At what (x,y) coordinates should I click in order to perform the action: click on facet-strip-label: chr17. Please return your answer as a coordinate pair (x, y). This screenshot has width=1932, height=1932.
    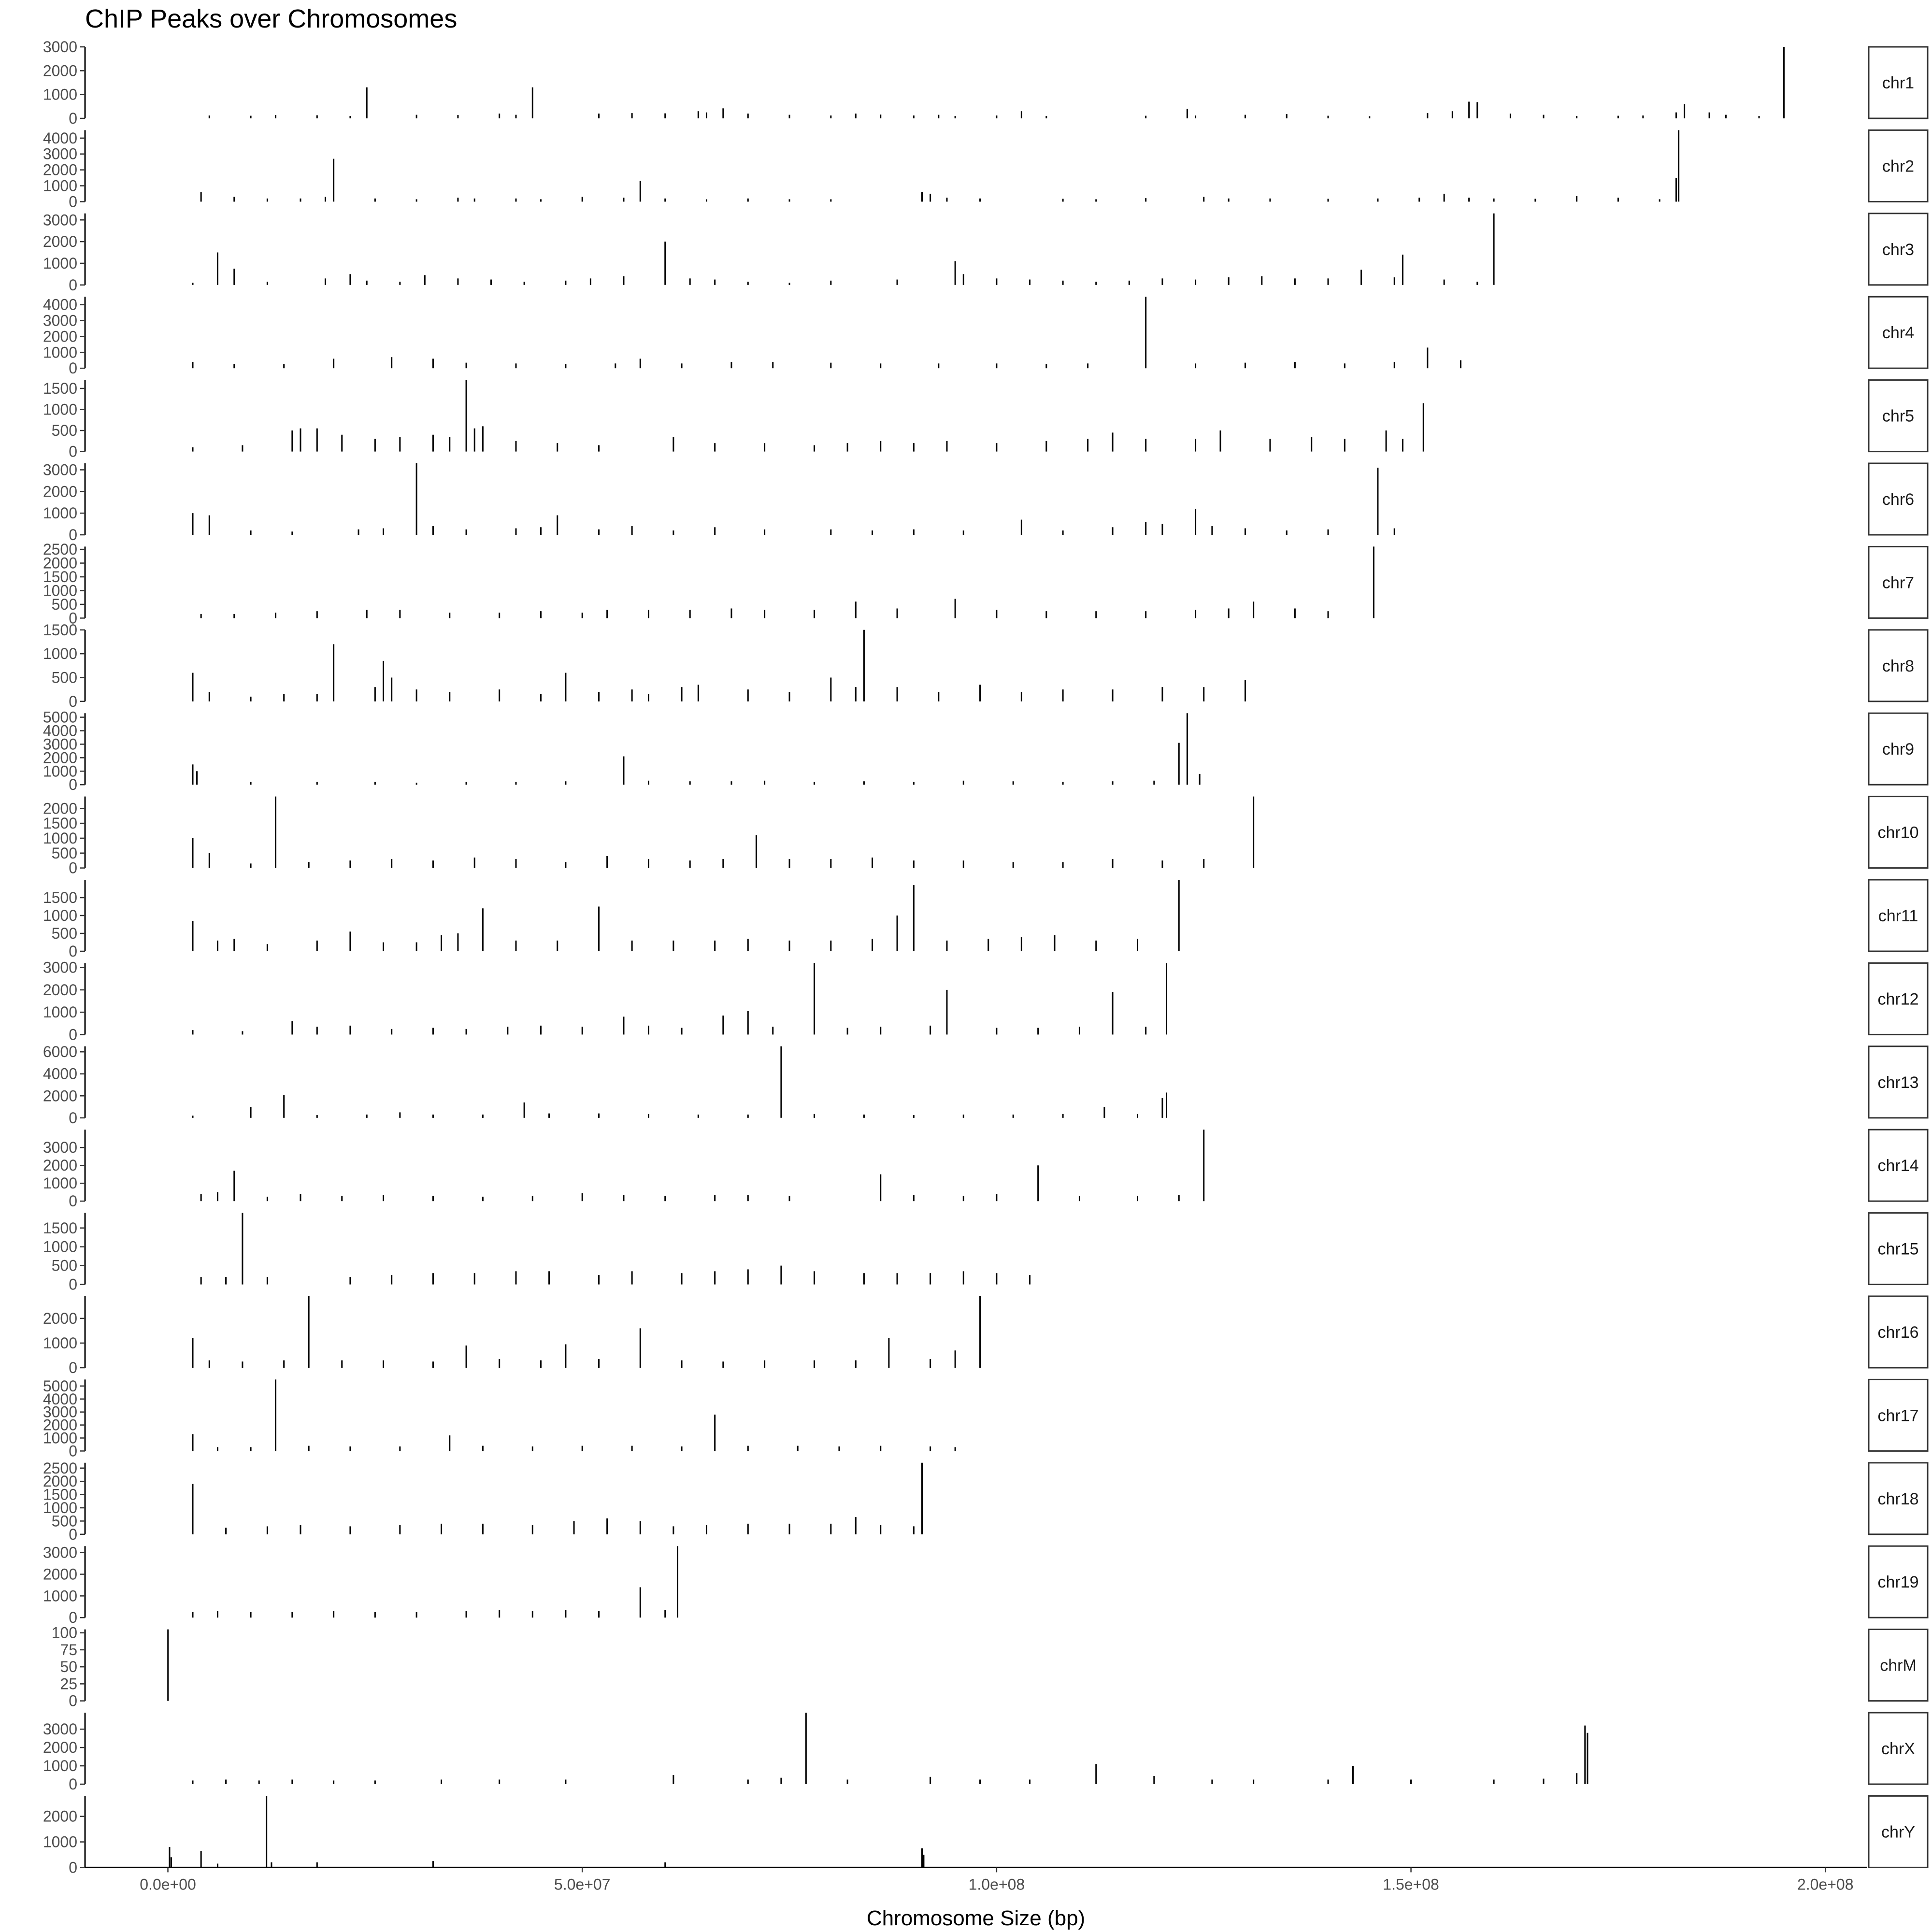
    Looking at the image, I should click on (1898, 1416).